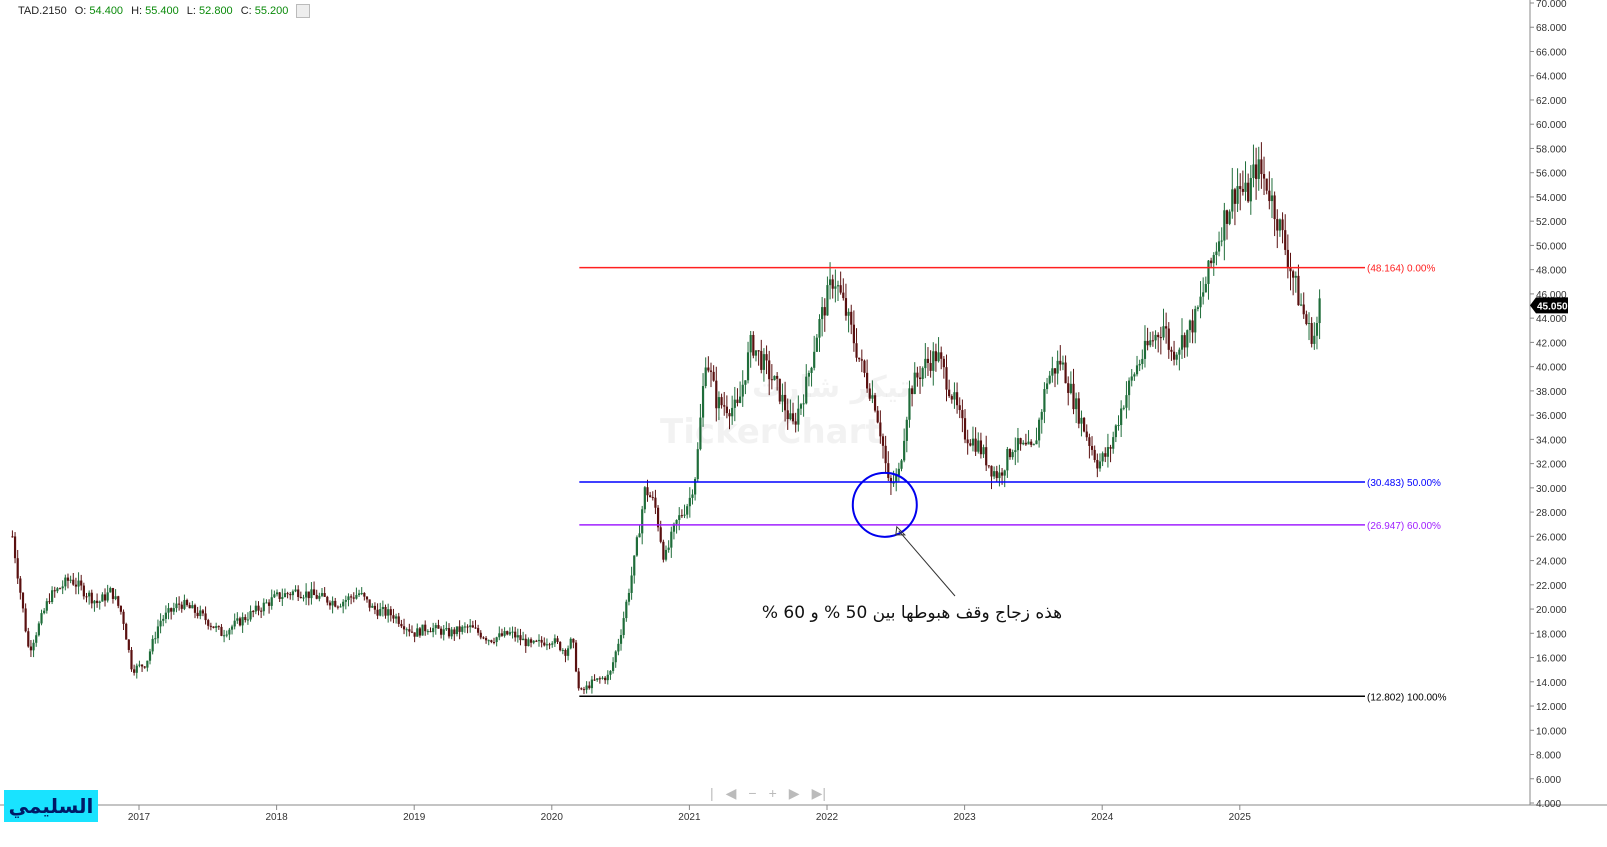 This screenshot has height=847, width=1607. Describe the element at coordinates (1407, 697) in the screenshot. I see `fib-level-label: (12.802) 100.00%` at that location.